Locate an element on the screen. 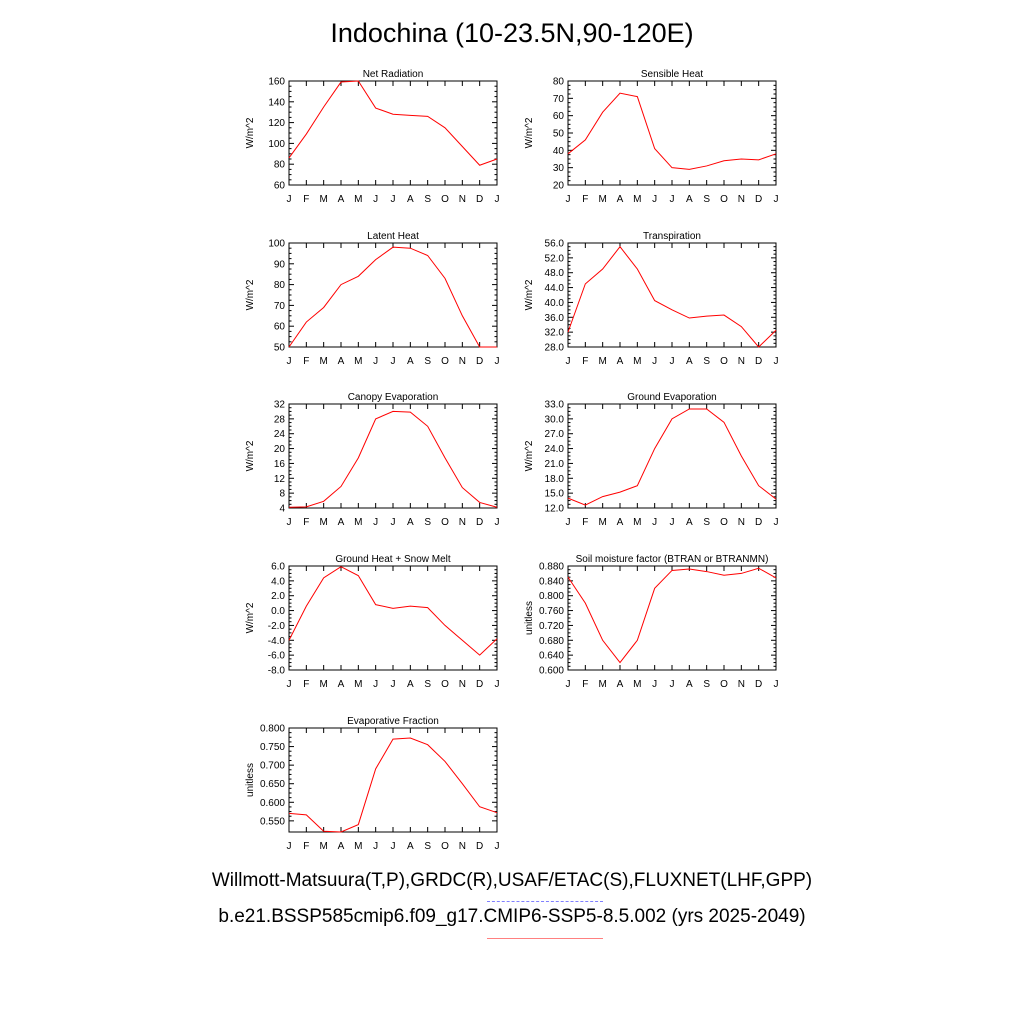  y-tick-label: 0.680 is located at coordinates (551, 641).